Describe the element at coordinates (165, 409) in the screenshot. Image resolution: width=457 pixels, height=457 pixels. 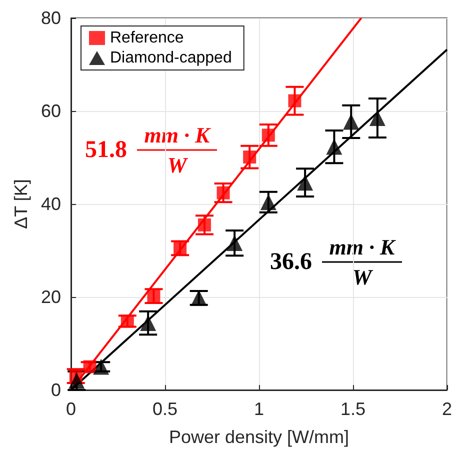
I see `x-tick-label: 0.5` at that location.